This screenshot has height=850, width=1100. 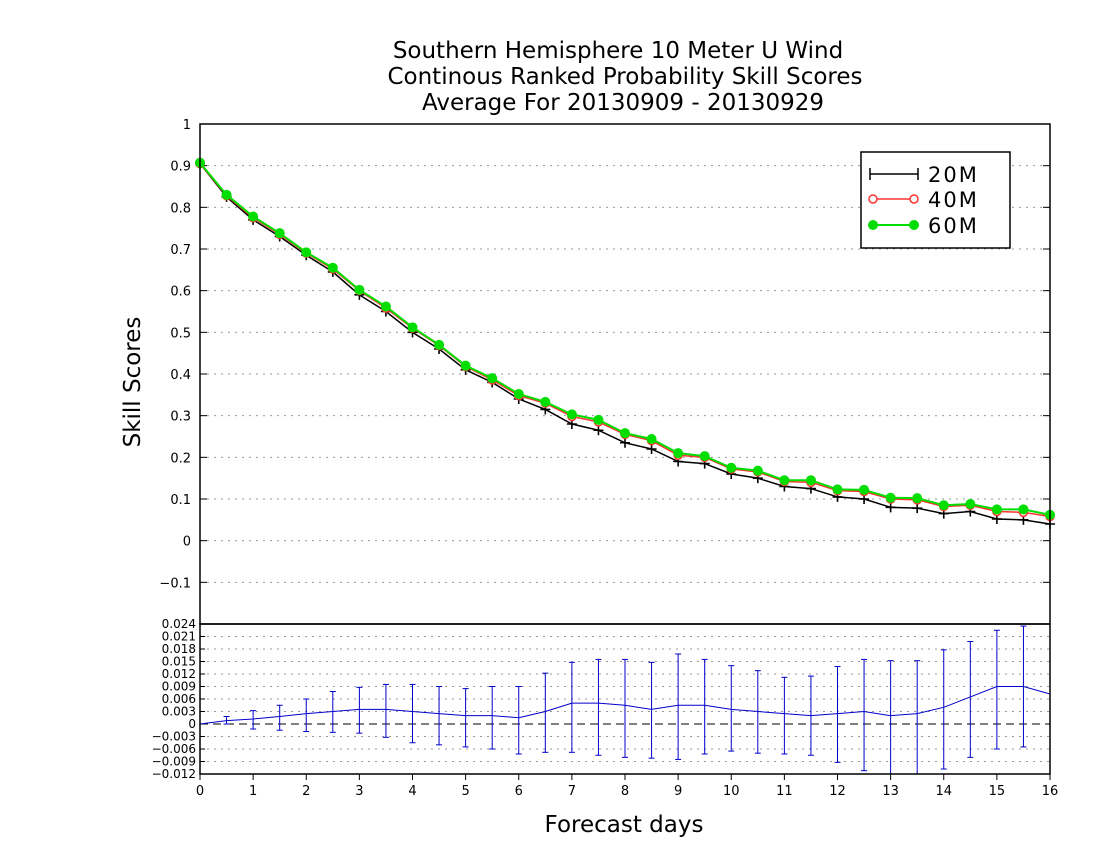 What do you see at coordinates (187, 542) in the screenshot?
I see `top-y-tick-label: 0` at bounding box center [187, 542].